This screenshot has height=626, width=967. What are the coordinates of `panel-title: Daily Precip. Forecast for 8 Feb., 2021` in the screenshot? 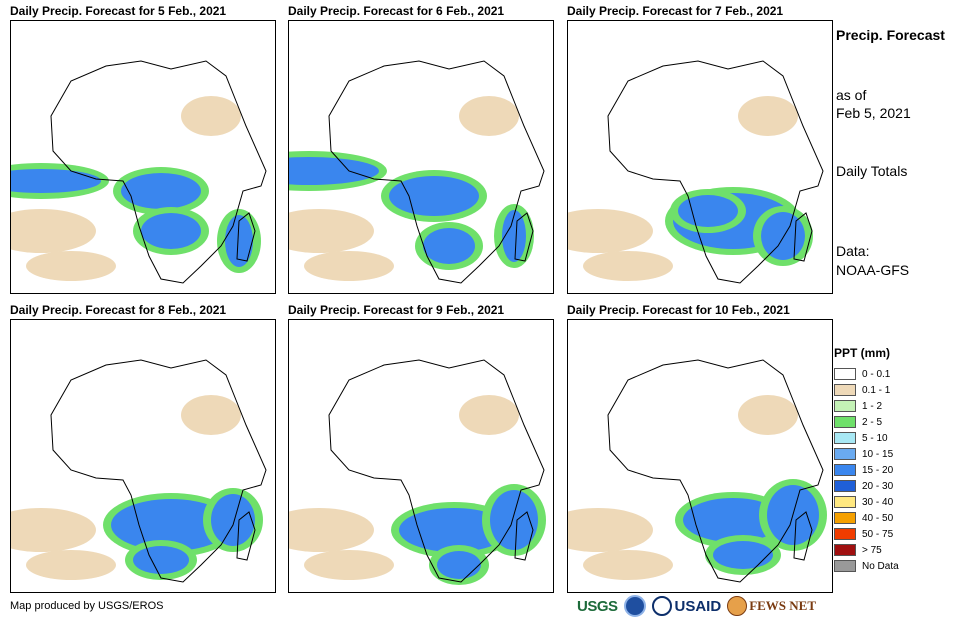 It's located at (118, 310).